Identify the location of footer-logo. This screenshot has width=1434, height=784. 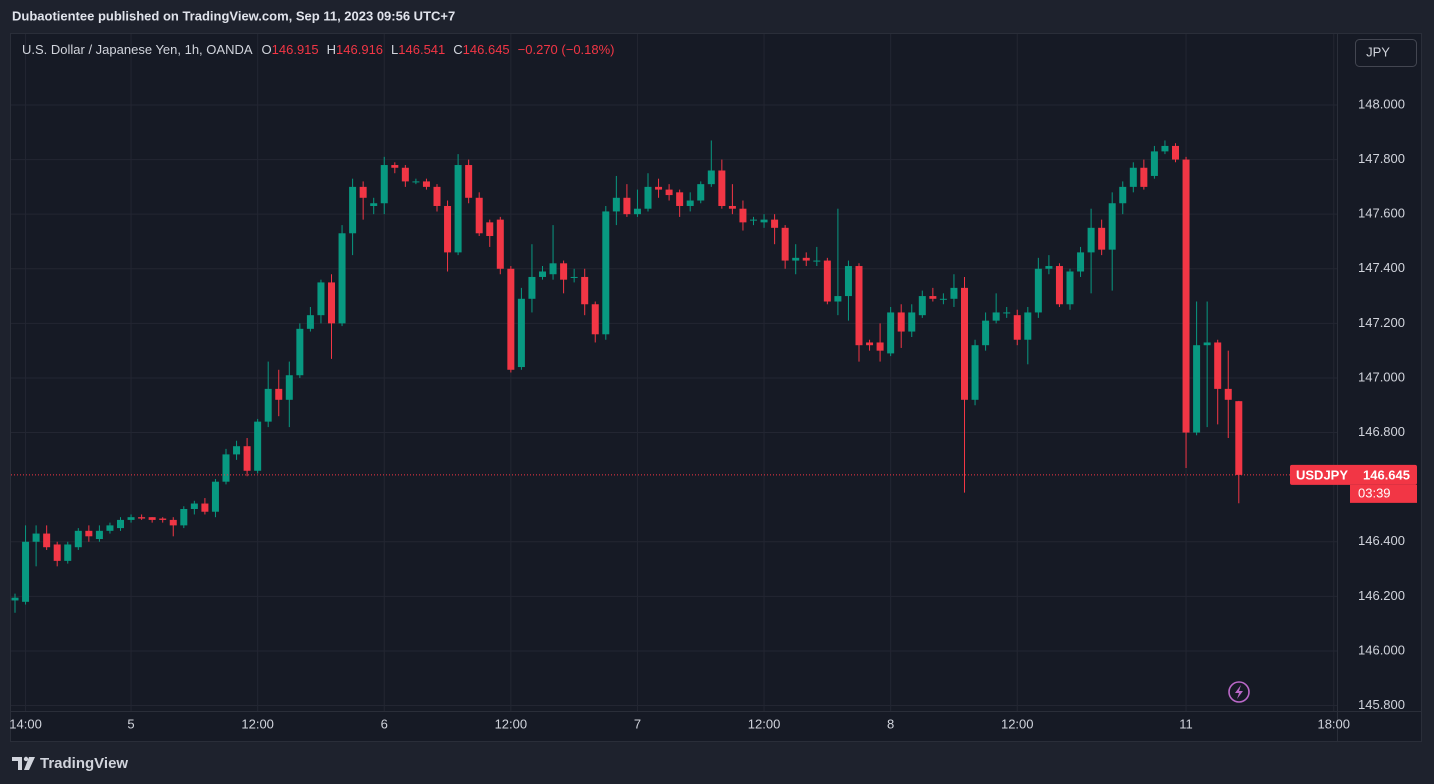
(23, 763).